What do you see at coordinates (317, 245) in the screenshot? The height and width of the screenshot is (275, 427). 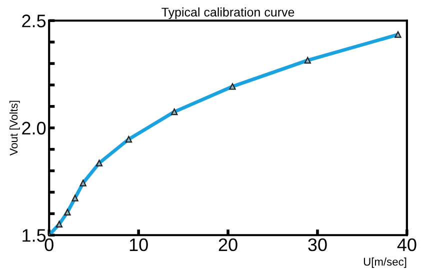 I see `x-tick-label: 30` at bounding box center [317, 245].